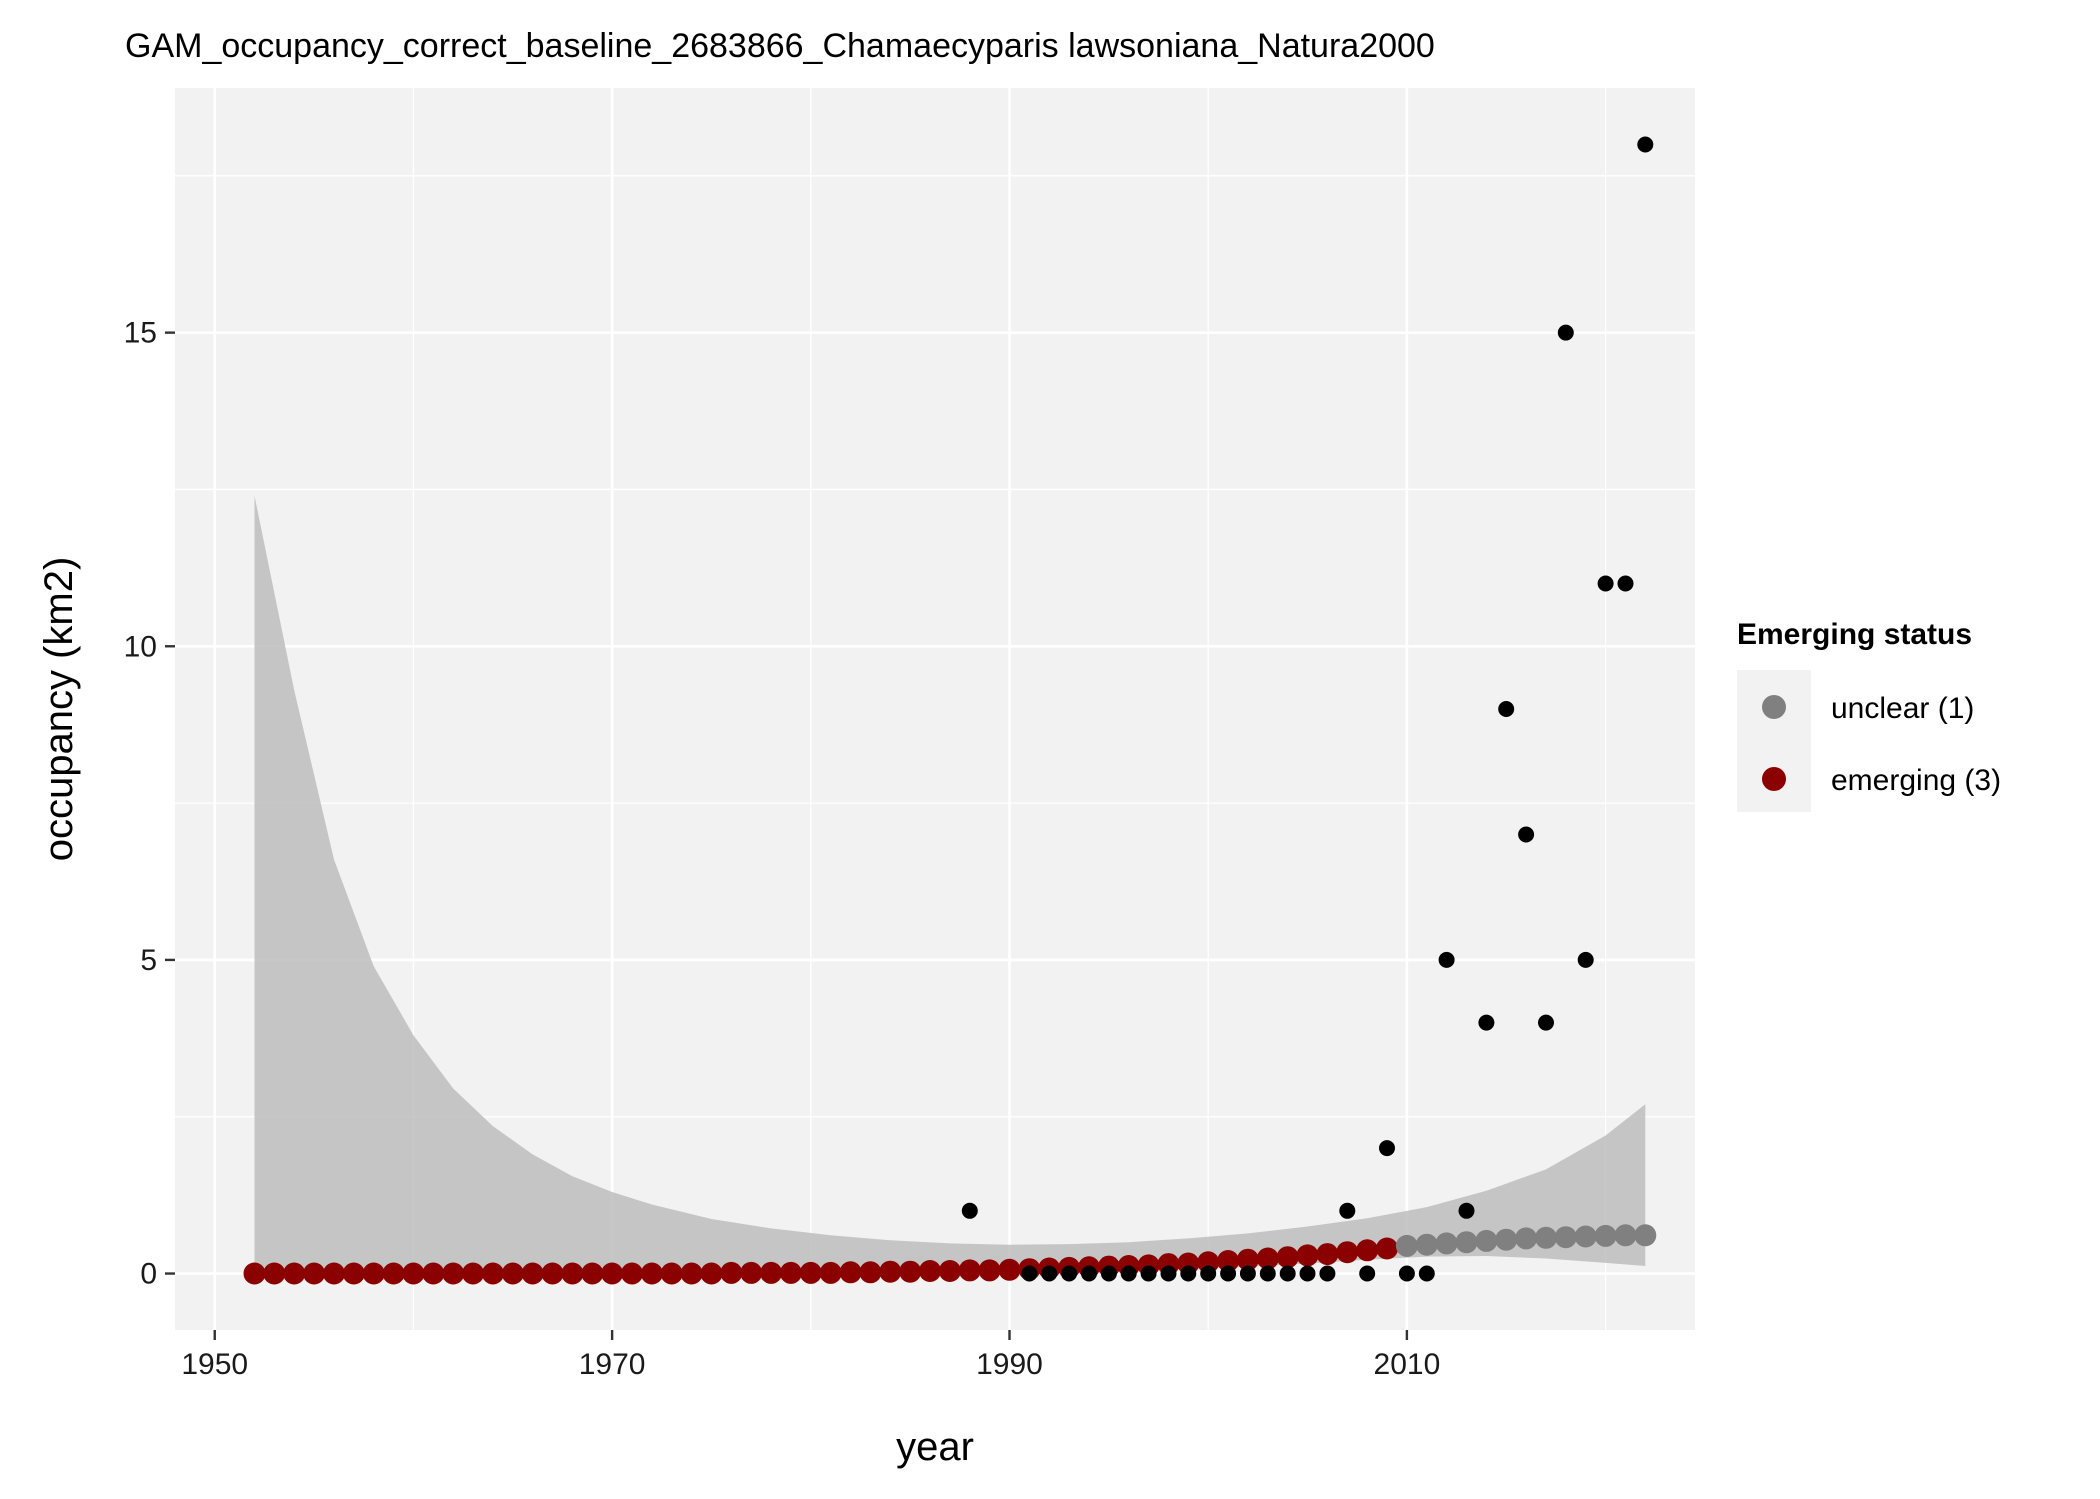 Image resolution: width=2100 pixels, height=1499 pixels. Describe the element at coordinates (140, 333) in the screenshot. I see `y-tick-label: 15` at that location.